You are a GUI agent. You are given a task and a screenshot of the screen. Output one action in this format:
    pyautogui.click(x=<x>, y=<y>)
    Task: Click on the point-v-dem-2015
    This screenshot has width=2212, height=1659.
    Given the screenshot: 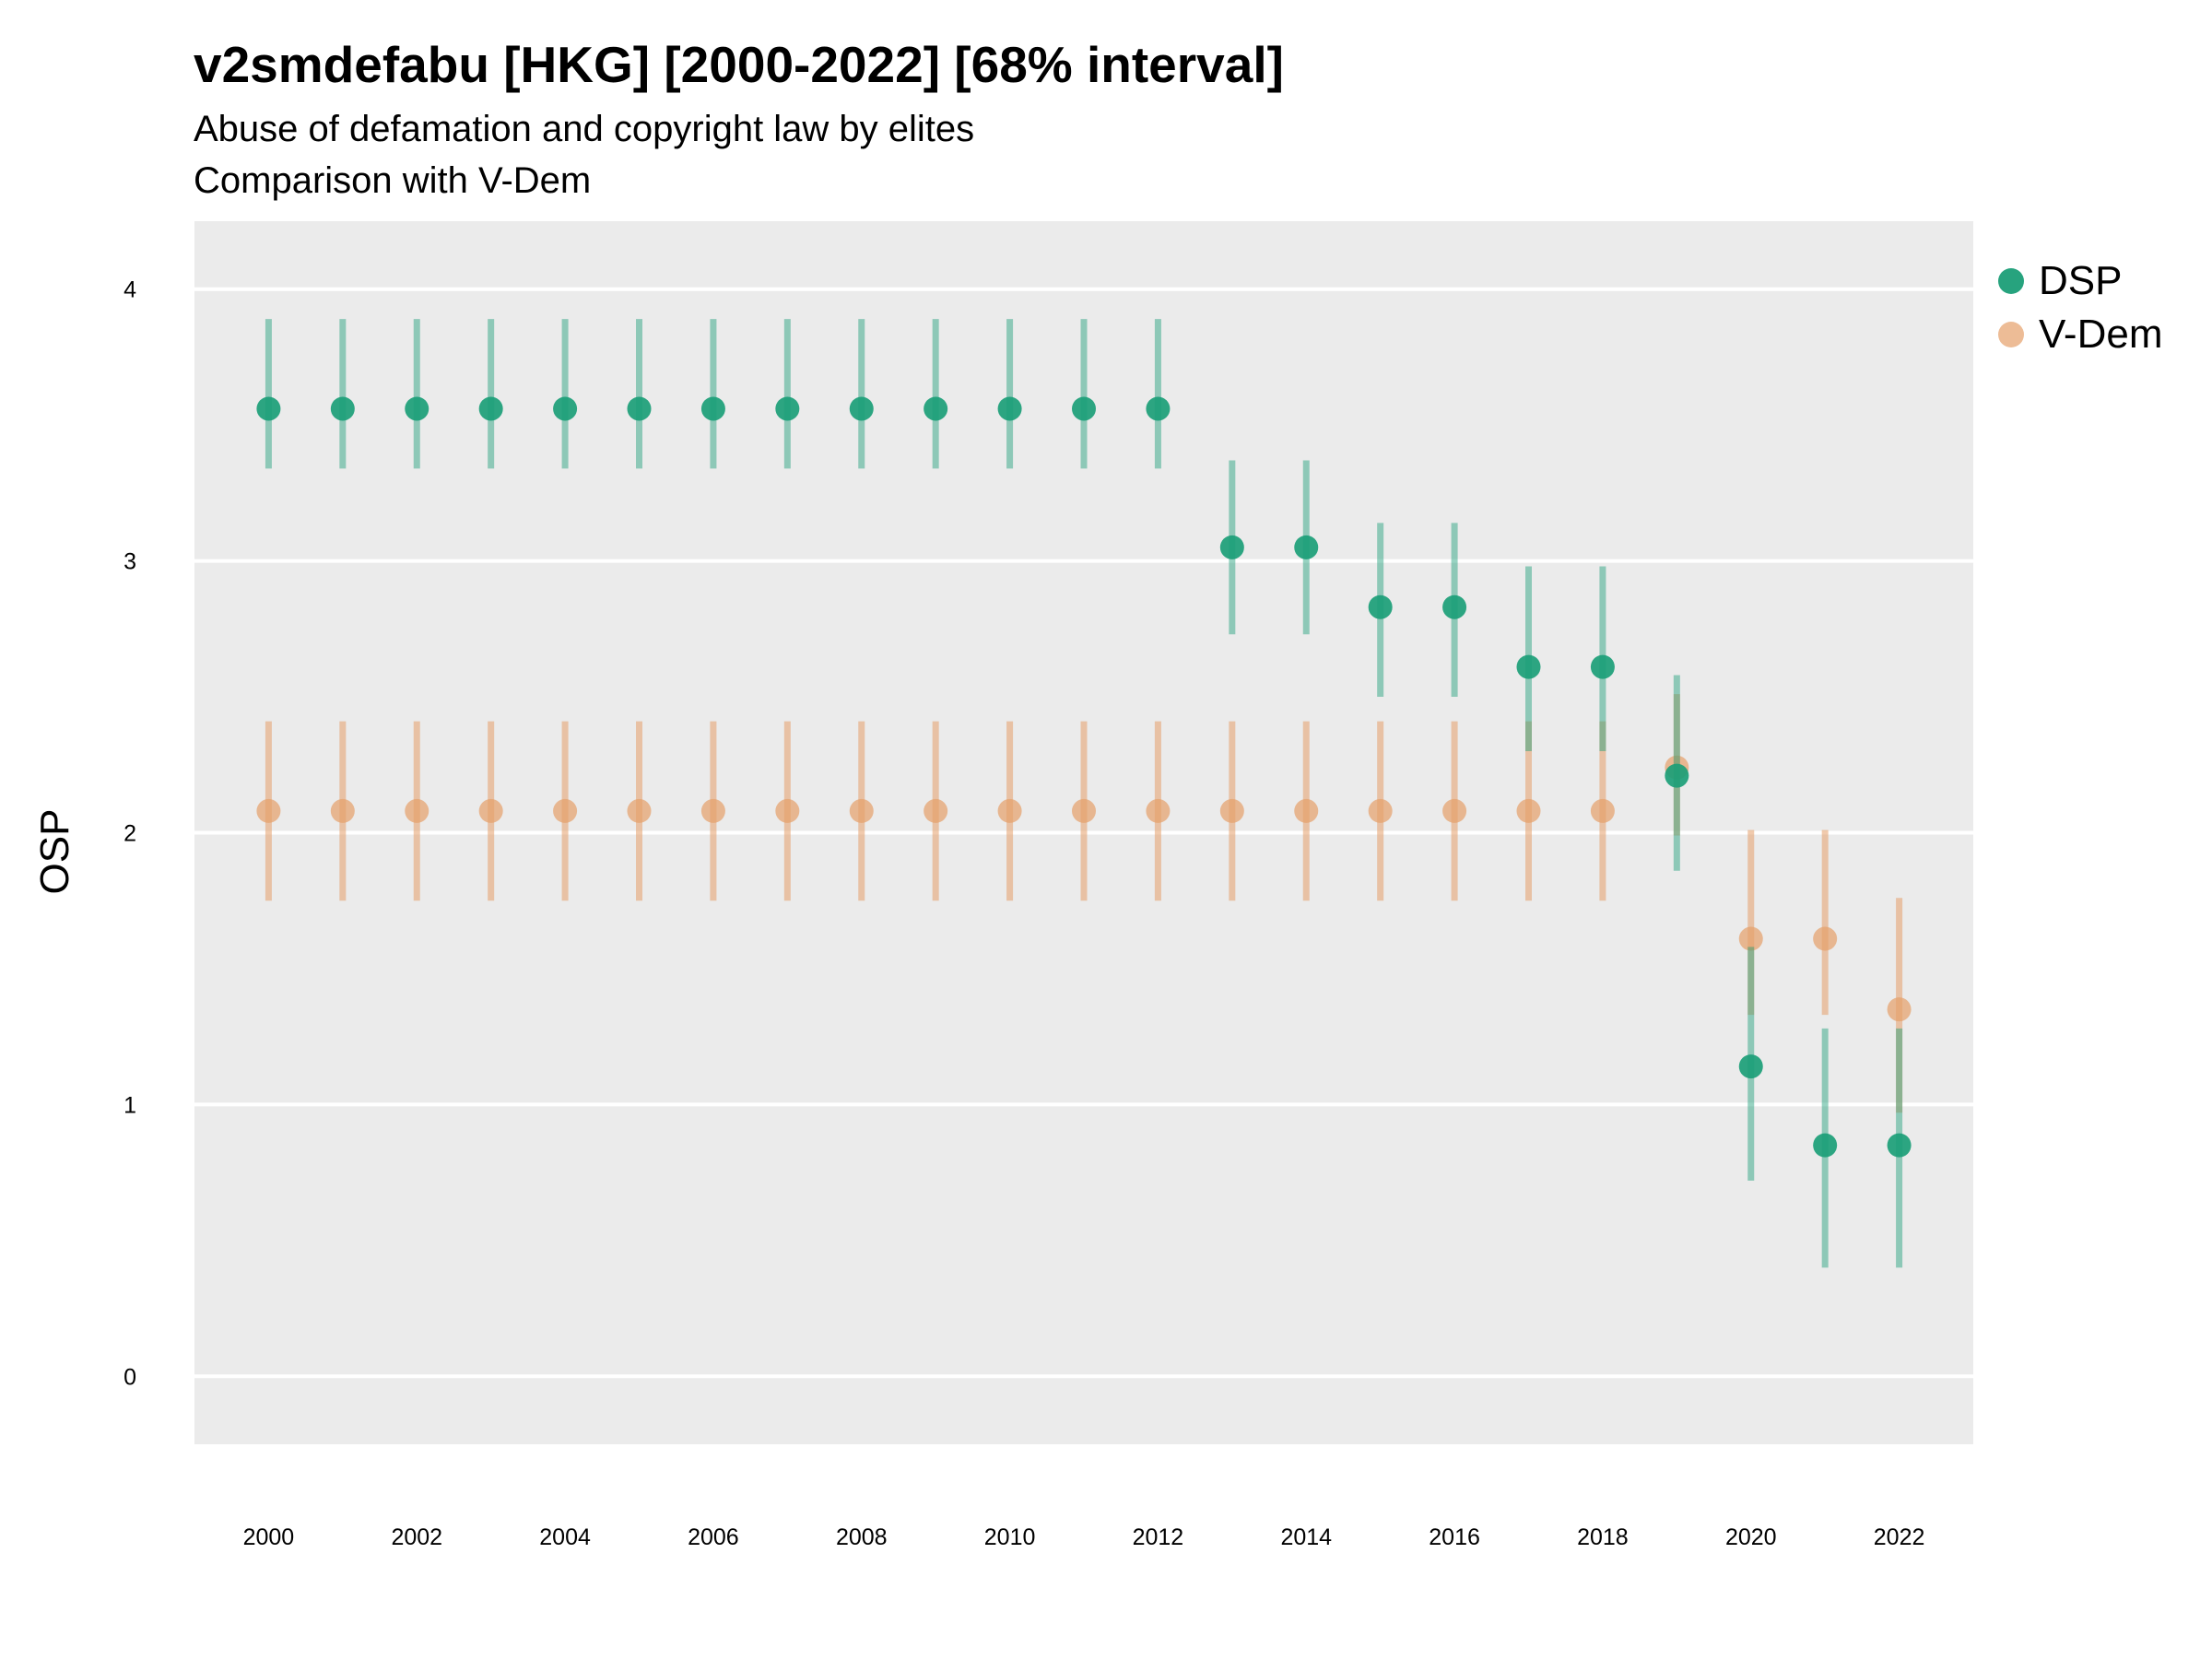 What is the action you would take?
    pyautogui.click(x=1380, y=810)
    